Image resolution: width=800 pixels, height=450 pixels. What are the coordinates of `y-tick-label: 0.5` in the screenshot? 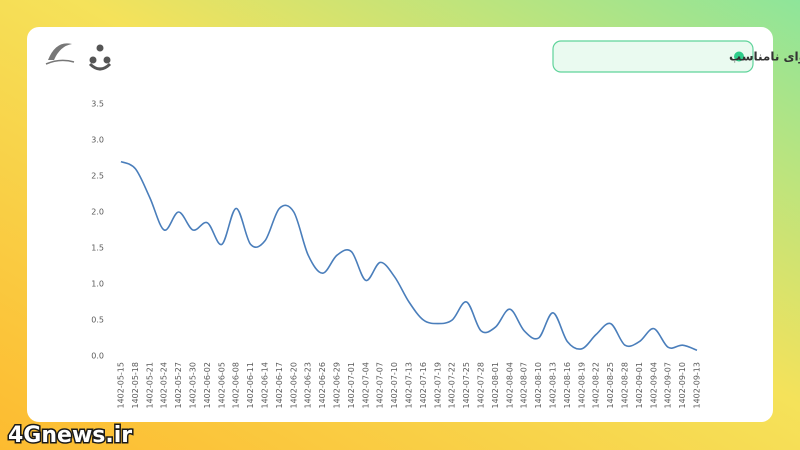 It's located at (97, 320).